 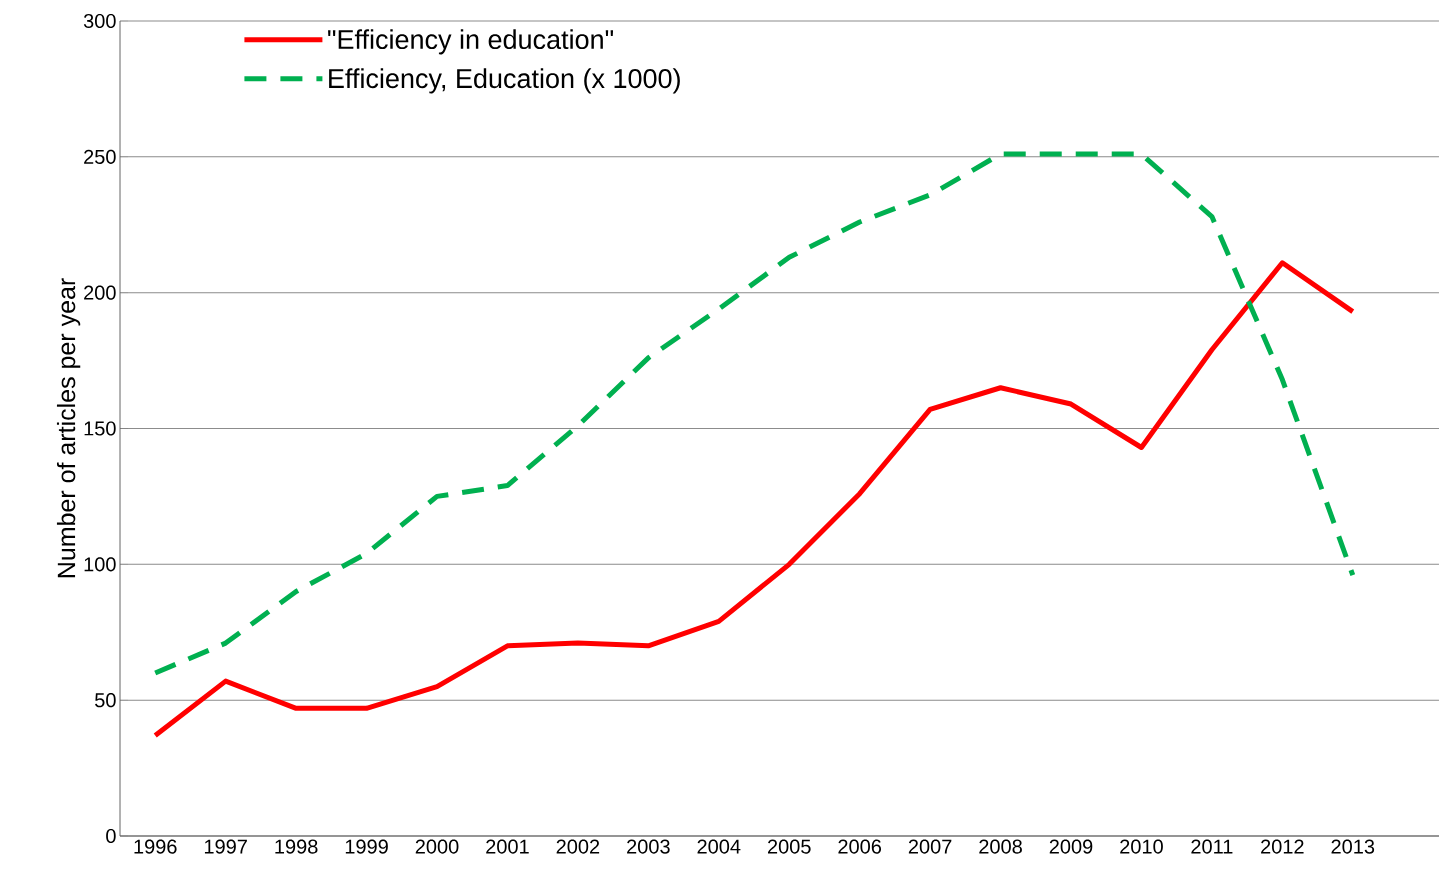 I want to click on x-tick-label: 1998, so click(x=296, y=846).